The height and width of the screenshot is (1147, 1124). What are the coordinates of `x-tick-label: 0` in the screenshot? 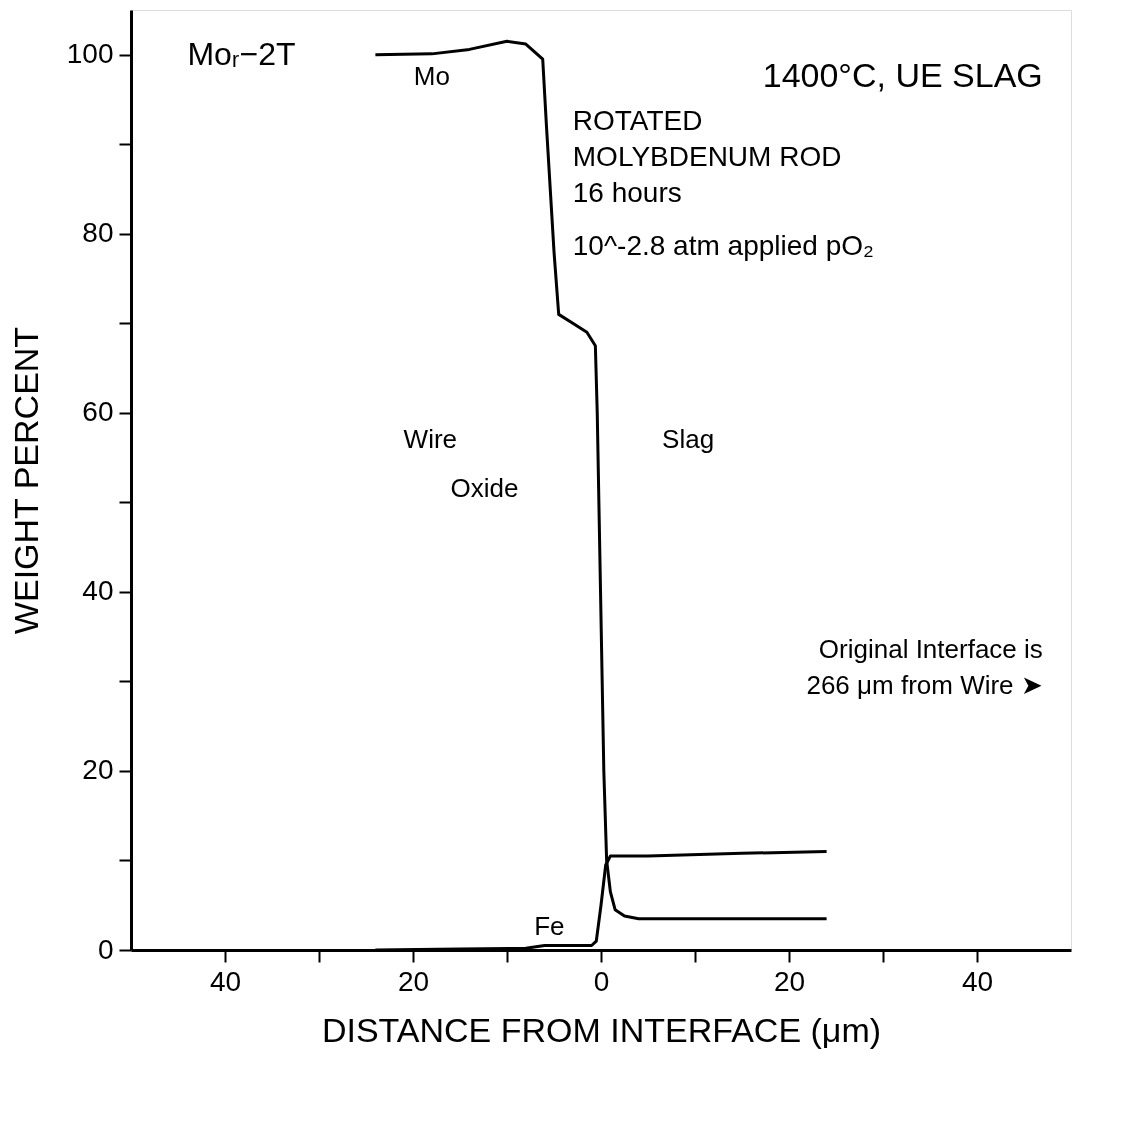 It's located at (601, 981).